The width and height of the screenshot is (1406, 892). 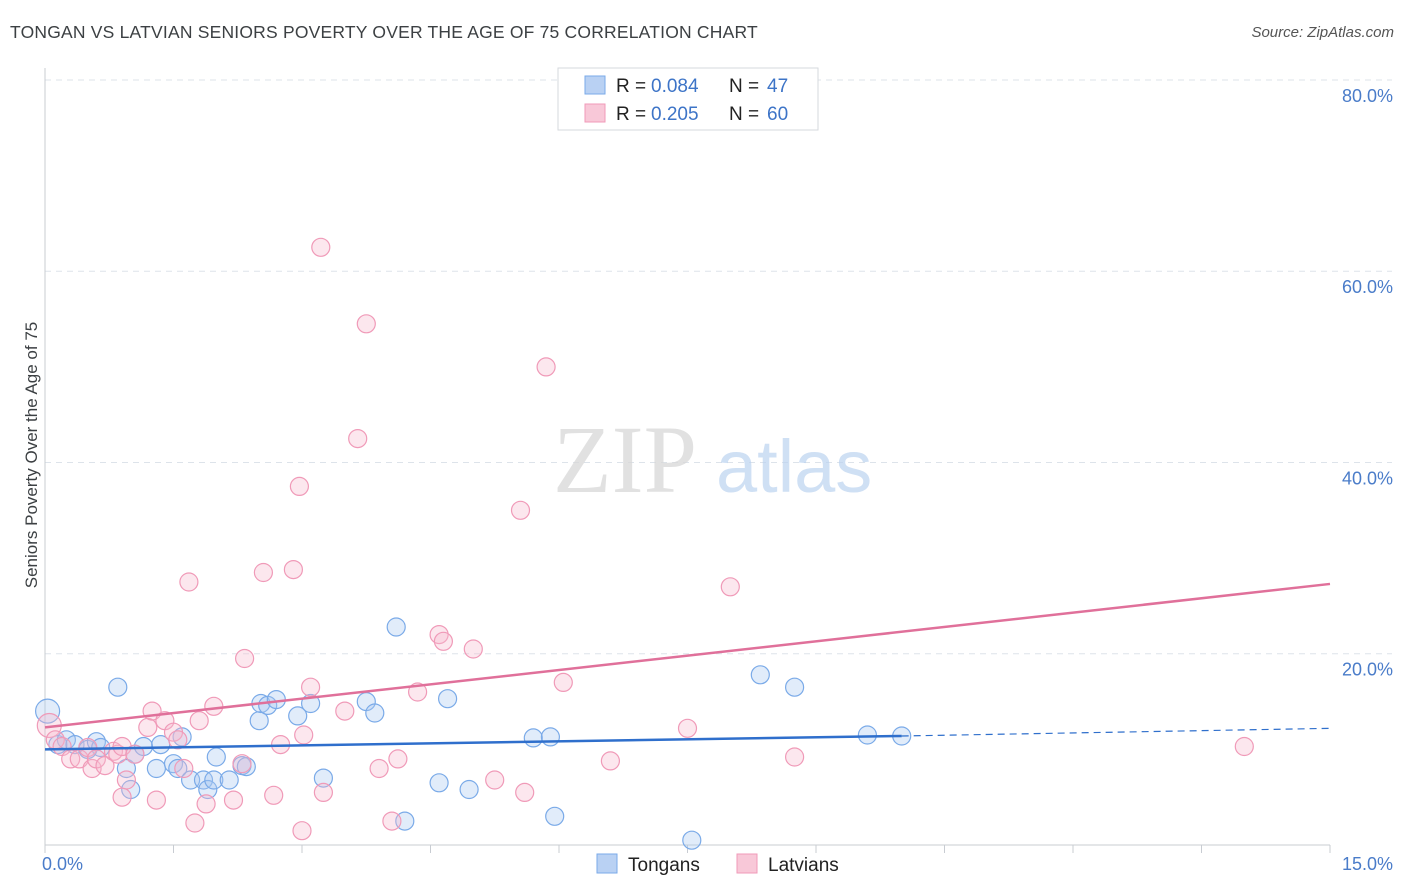 I want to click on series-legend-label-latvians: Latvians, so click(x=803, y=865).